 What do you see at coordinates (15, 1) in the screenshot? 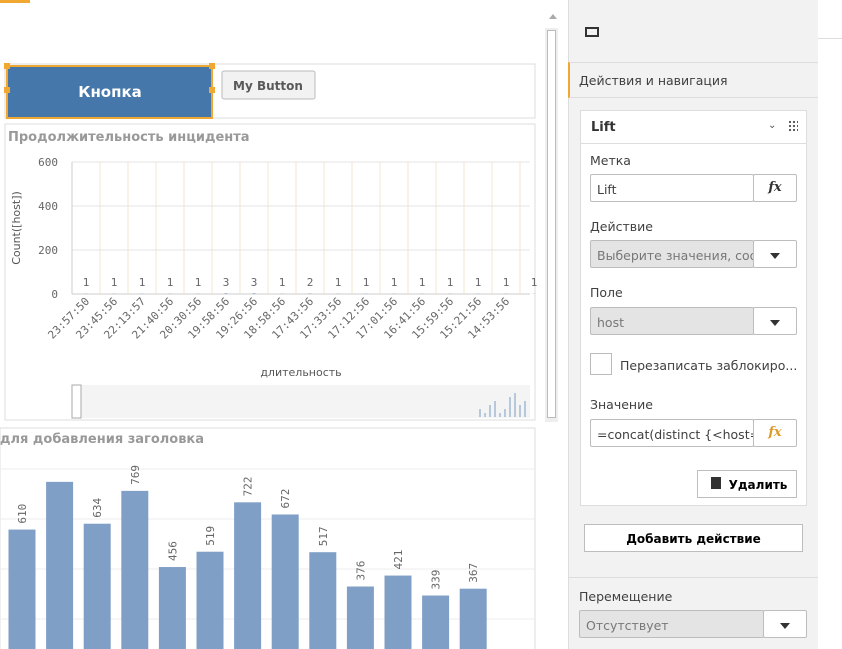
I see `tab-accent` at bounding box center [15, 1].